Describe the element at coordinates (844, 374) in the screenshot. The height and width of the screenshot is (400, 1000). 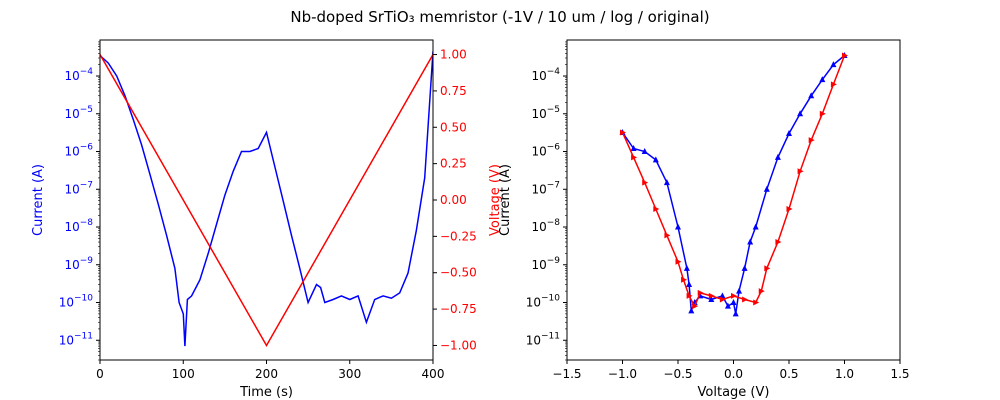
I see `x-tick-label: 1.0` at that location.